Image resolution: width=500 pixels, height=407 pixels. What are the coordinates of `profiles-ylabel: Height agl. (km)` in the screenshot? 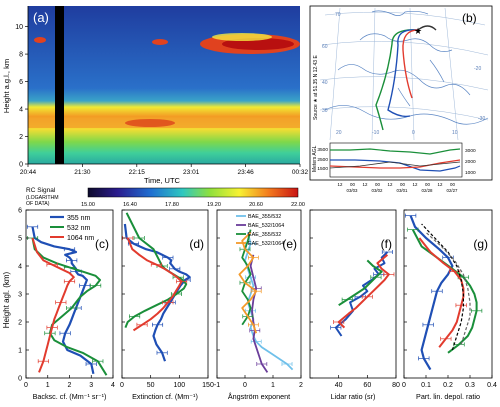 It's located at (6, 299).